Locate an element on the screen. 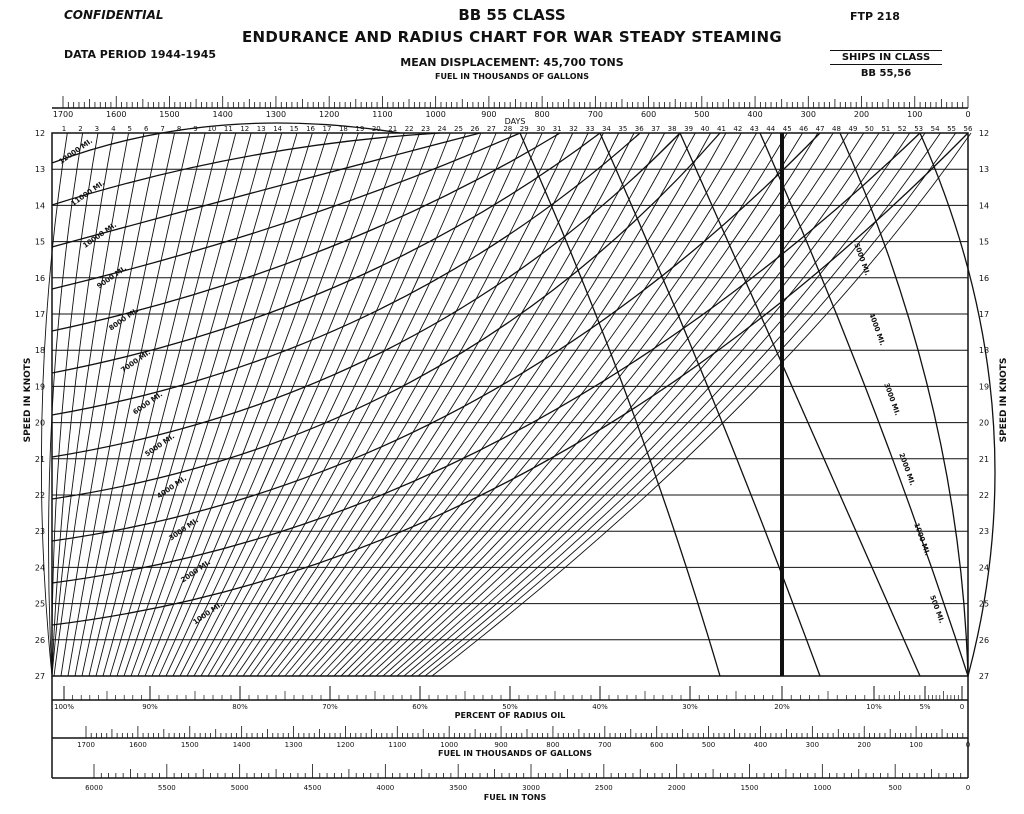  top-scale-tick-label: 1200 is located at coordinates (329, 114).